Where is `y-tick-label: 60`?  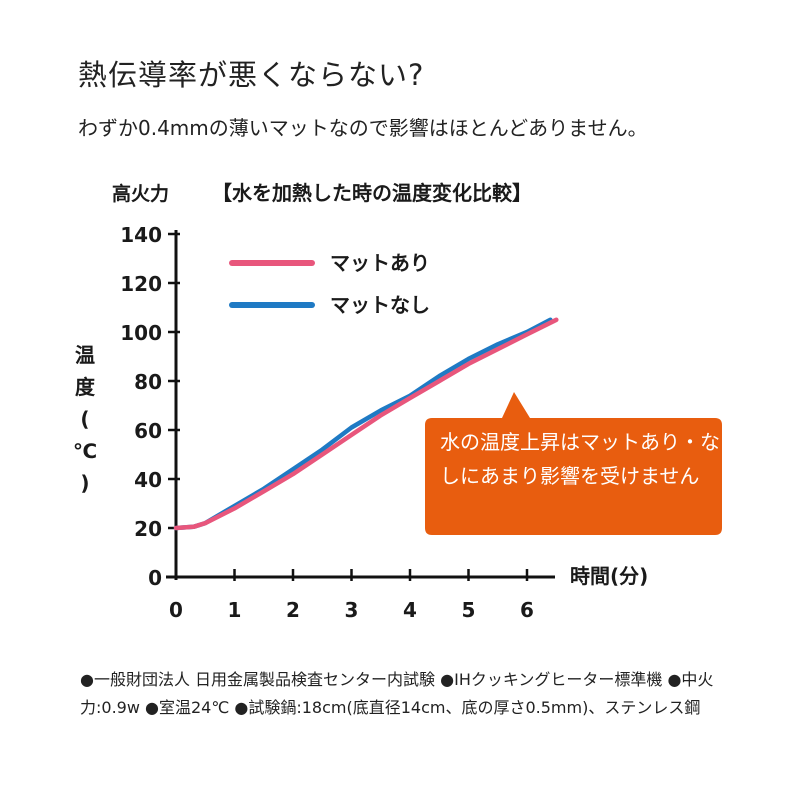
y-tick-label: 60 is located at coordinates (148, 431).